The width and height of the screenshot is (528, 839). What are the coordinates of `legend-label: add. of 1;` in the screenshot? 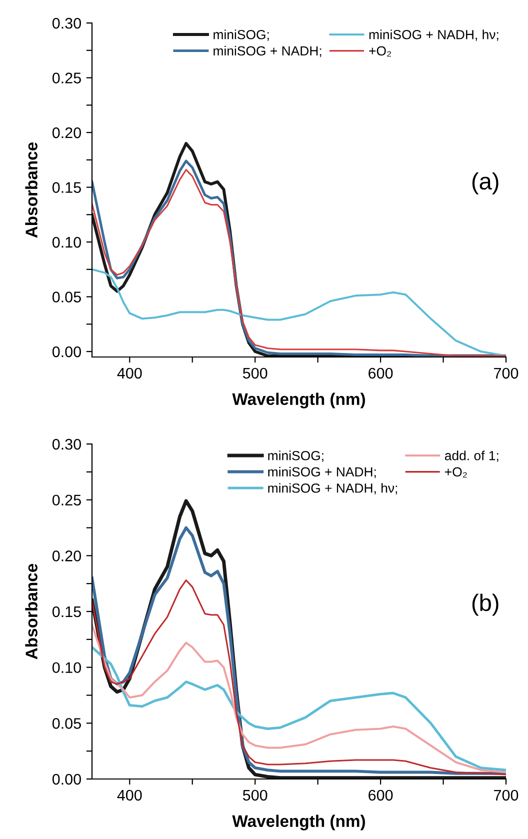 It's located at (471, 456).